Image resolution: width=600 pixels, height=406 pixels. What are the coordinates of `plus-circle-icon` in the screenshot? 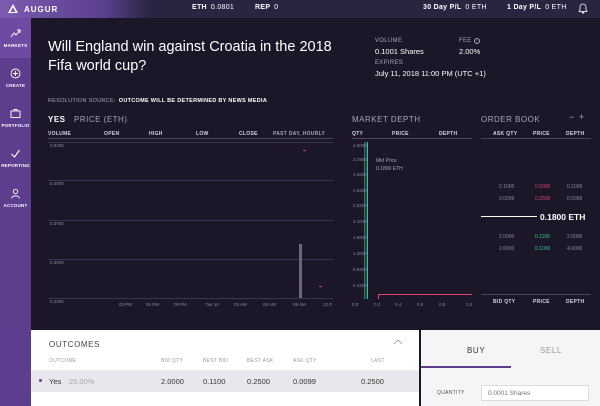 It's located at (15, 73).